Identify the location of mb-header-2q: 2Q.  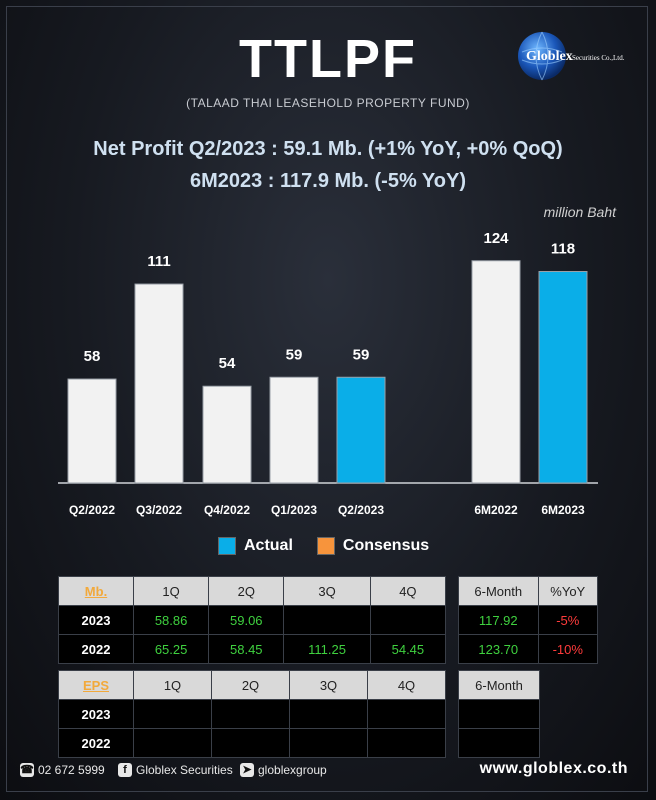
(246, 591).